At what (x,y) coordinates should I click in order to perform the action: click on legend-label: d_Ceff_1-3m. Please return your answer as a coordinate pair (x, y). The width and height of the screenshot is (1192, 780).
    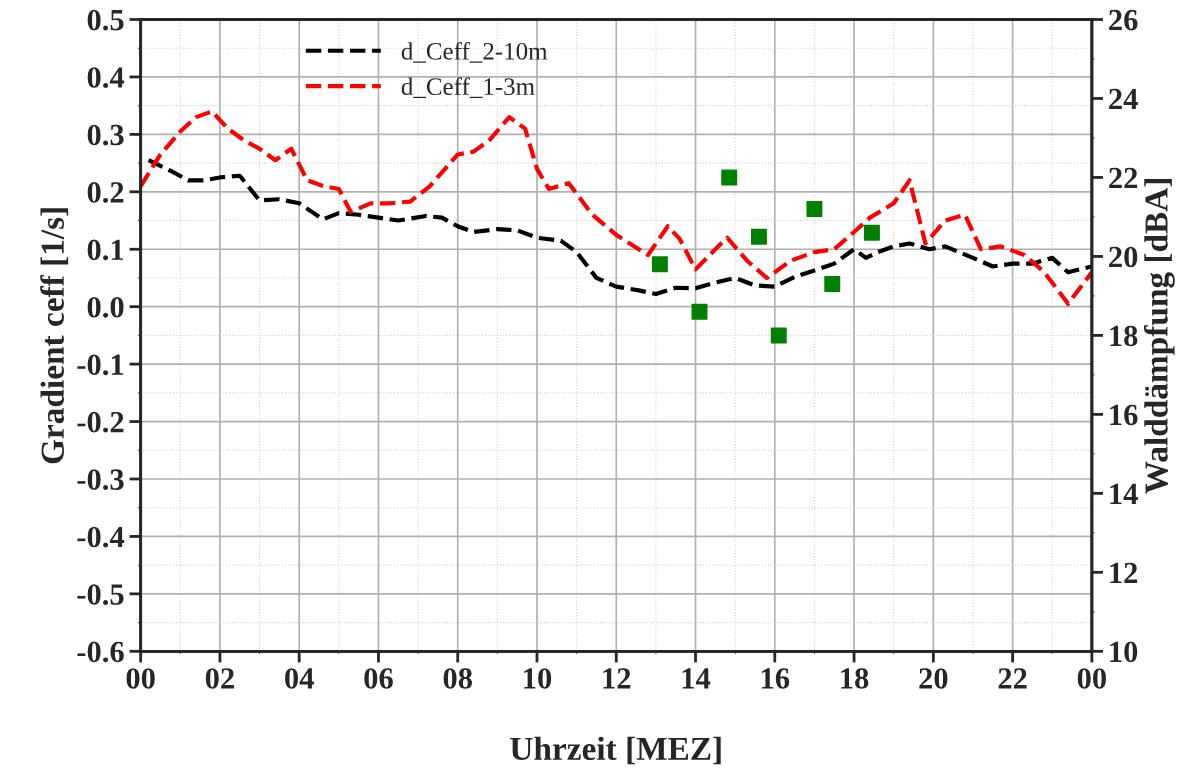
    Looking at the image, I should click on (468, 88).